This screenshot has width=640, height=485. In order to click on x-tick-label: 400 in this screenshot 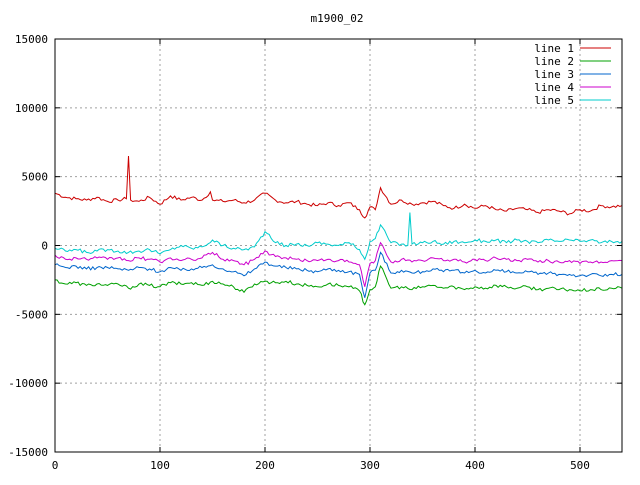, I will do `click(475, 465)`.